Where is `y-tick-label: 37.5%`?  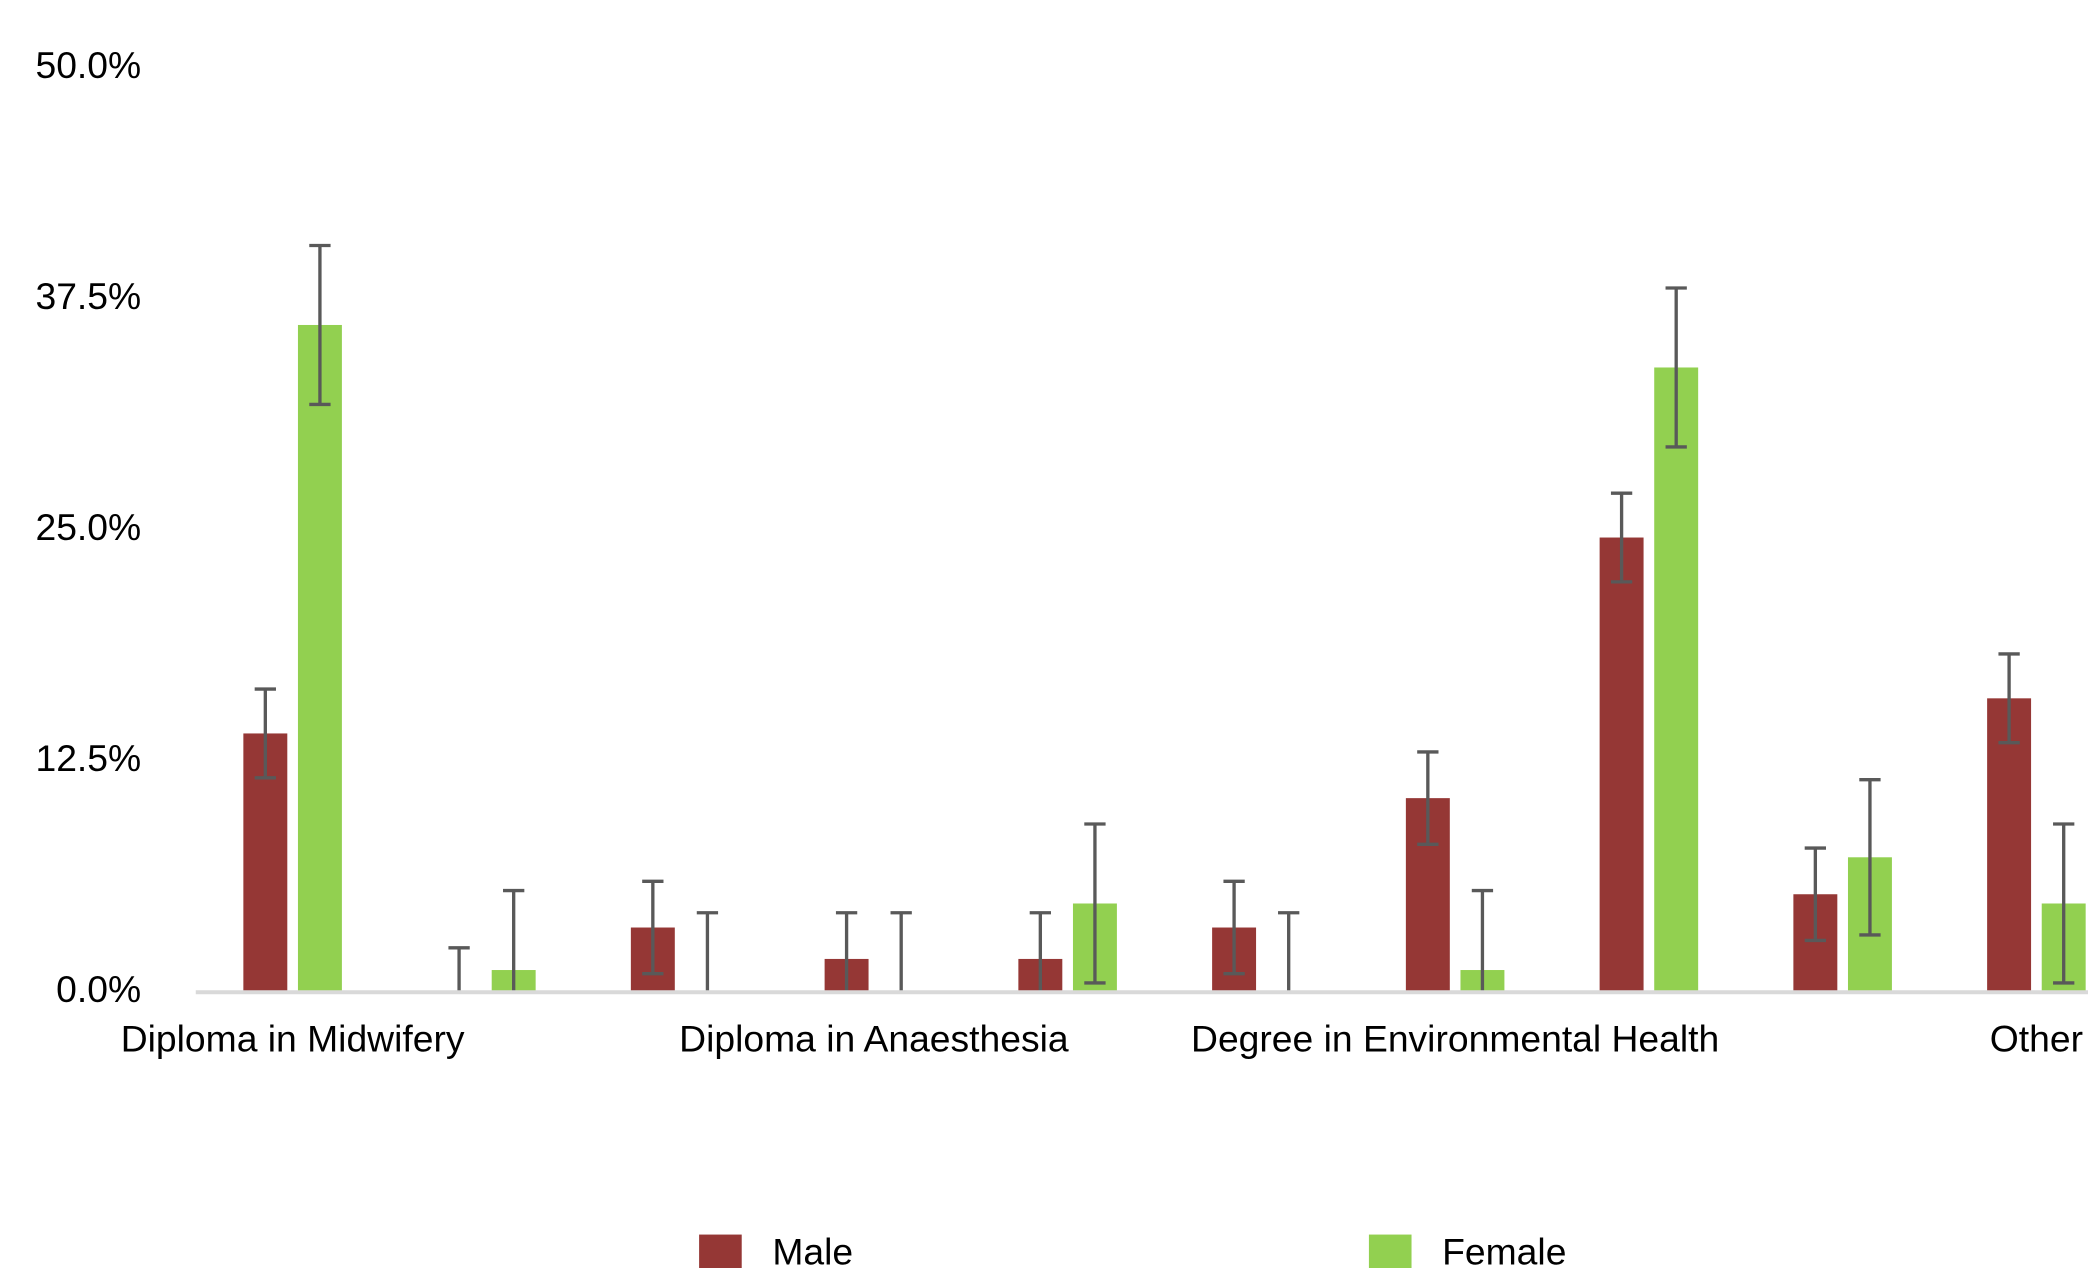
y-tick-label: 37.5% is located at coordinates (88, 296).